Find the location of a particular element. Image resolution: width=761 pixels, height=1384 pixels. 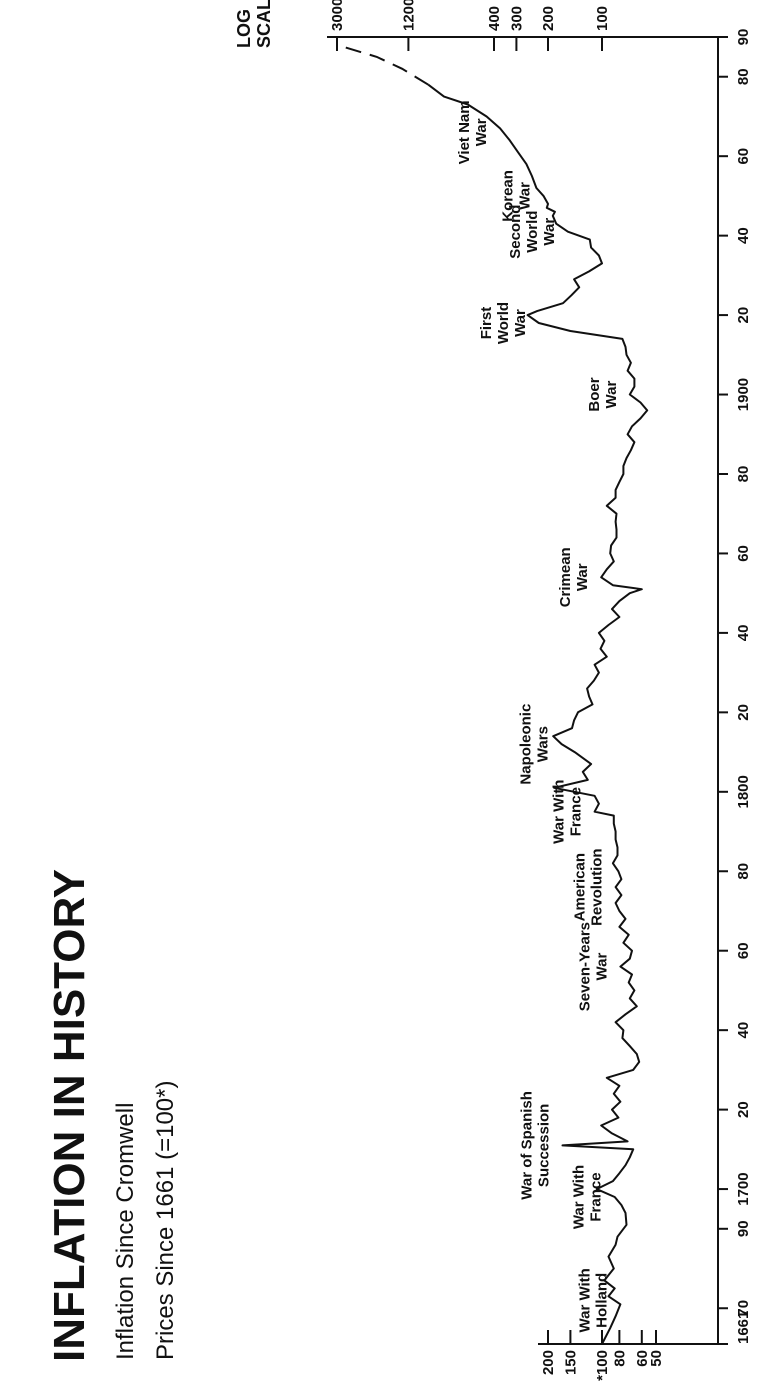

annotation-label: Seven-YearsWar is located at coordinates (593, 966).